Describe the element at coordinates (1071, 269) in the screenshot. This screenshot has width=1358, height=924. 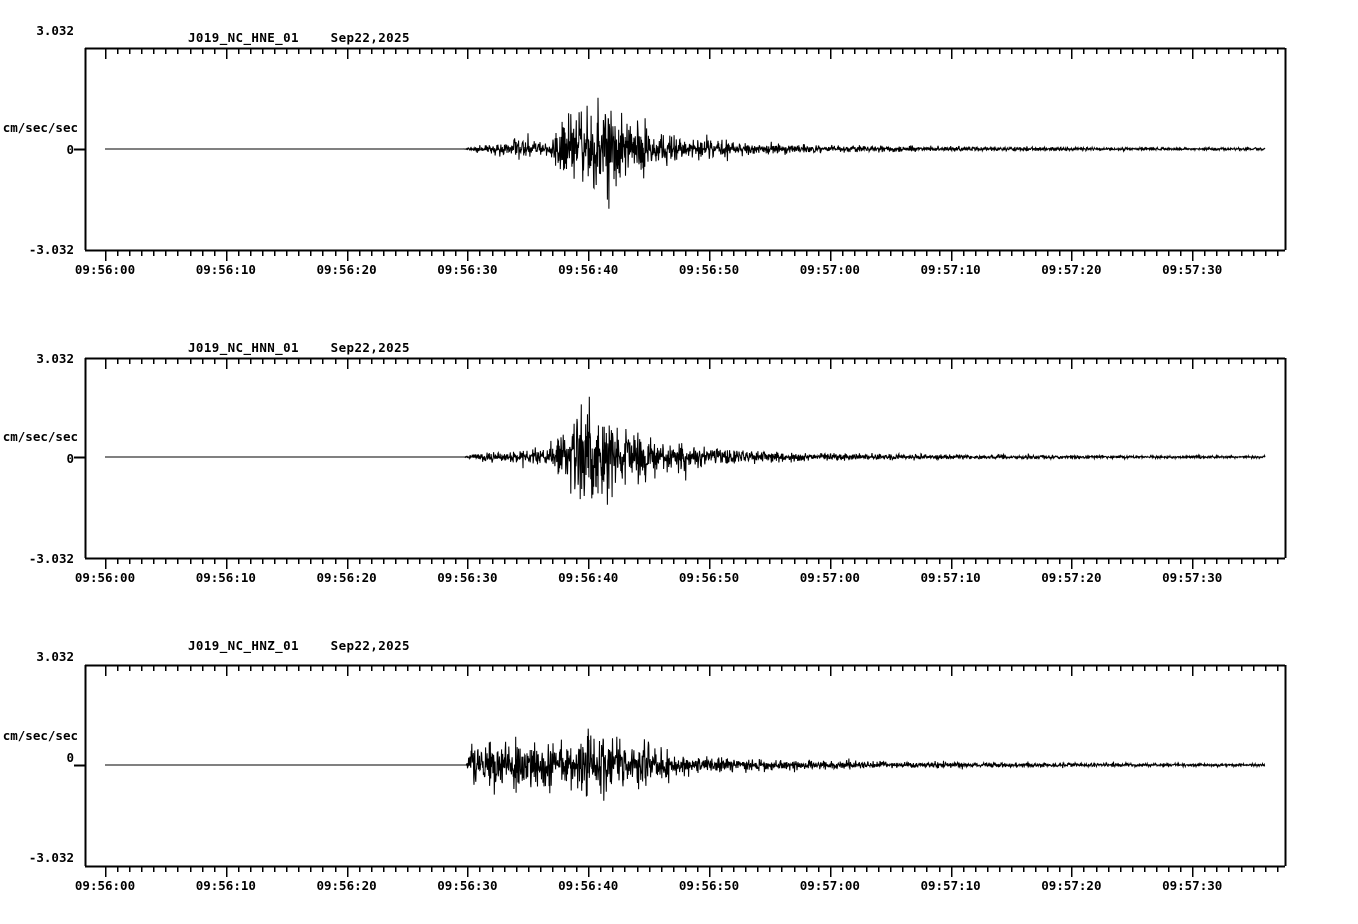
I see `x-axis-tick-label-hne-8: 09:57:20` at that location.